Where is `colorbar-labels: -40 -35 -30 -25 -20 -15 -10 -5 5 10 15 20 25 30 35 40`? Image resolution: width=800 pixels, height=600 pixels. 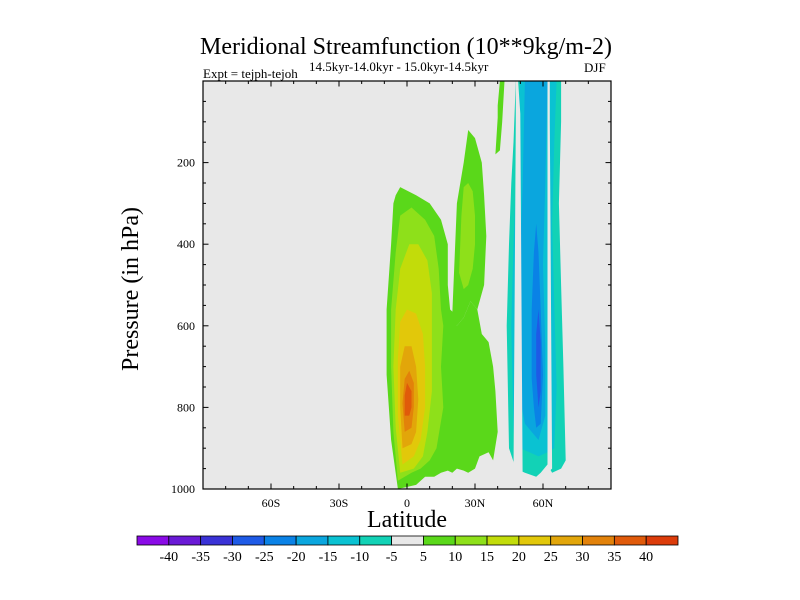 colorbar-labels: -40 -35 -30 -25 -20 -15 -10 -5 5 10 15 20 25 30 35 40 is located at coordinates (406, 557).